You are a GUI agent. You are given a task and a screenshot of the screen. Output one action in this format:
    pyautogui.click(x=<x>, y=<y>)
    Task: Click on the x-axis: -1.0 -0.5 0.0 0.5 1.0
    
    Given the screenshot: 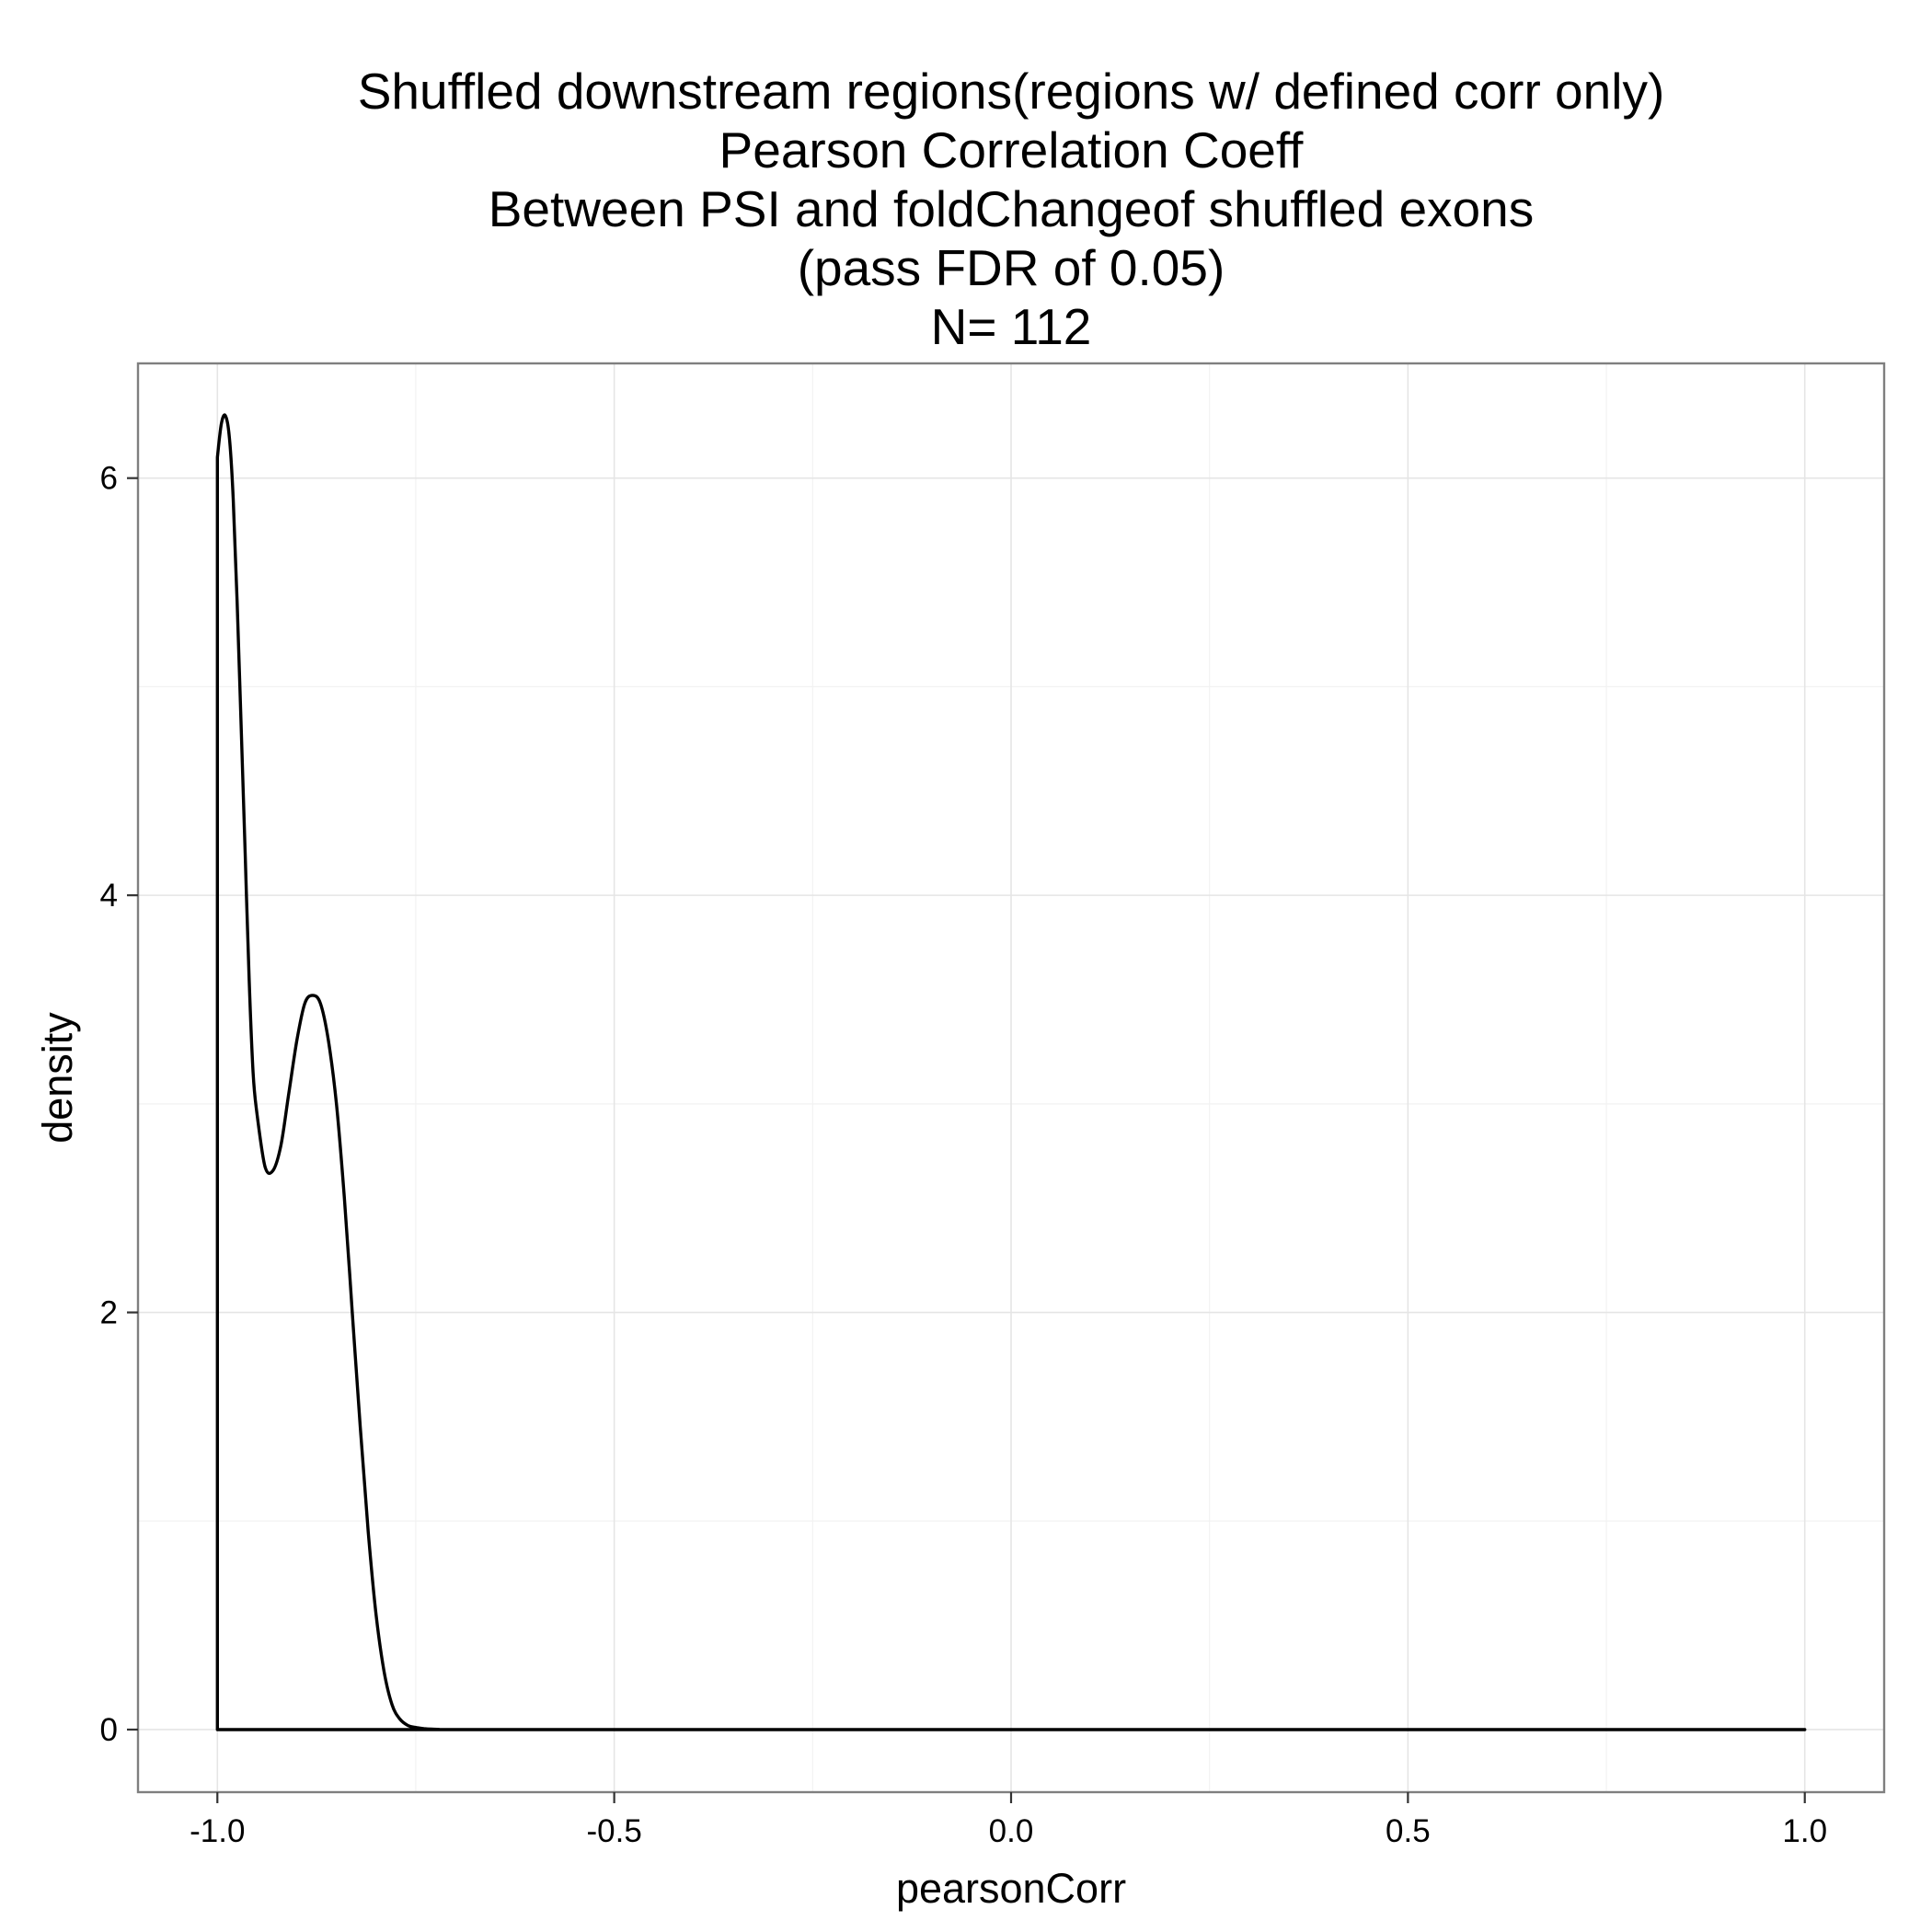 What is the action you would take?
    pyautogui.click(x=1008, y=1820)
    